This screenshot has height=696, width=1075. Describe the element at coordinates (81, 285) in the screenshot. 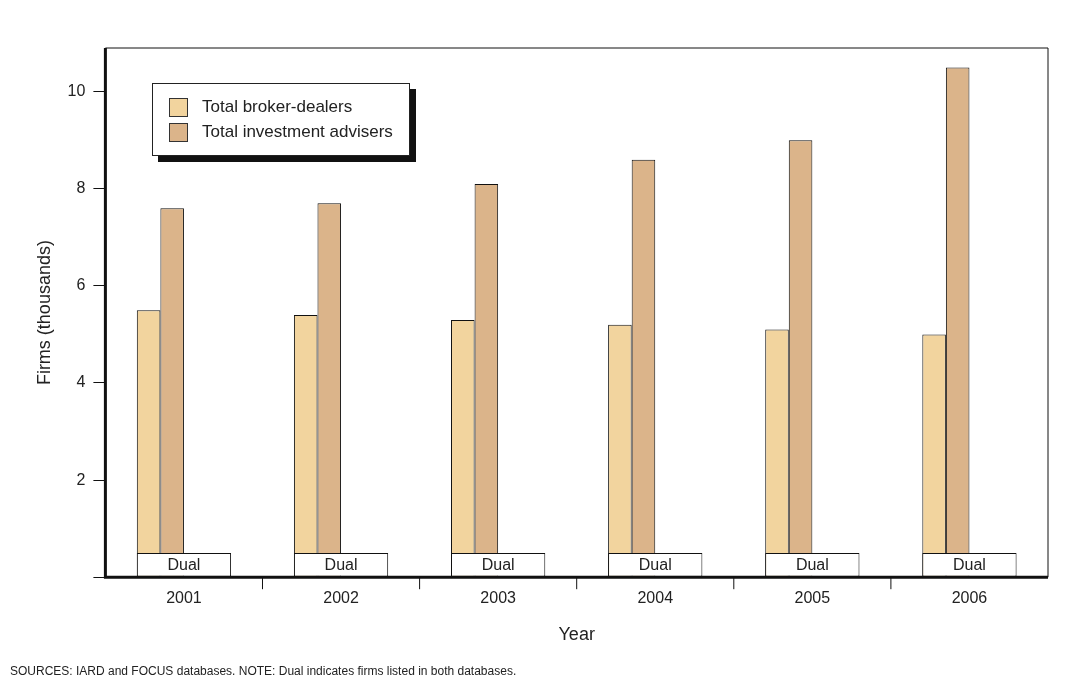

I see `y-tick-label: 6` at that location.